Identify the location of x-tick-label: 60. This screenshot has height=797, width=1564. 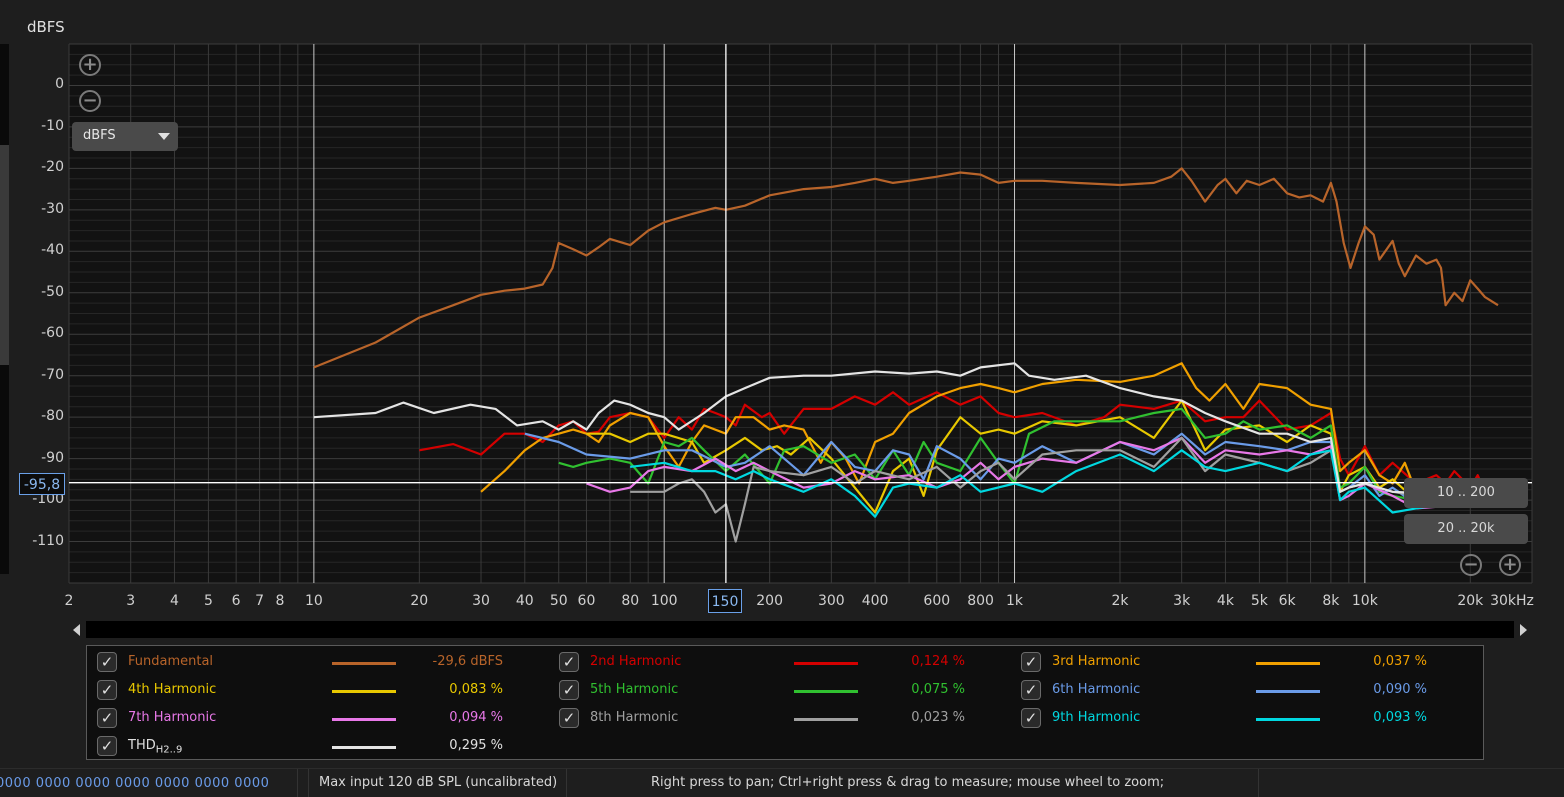
(586, 601).